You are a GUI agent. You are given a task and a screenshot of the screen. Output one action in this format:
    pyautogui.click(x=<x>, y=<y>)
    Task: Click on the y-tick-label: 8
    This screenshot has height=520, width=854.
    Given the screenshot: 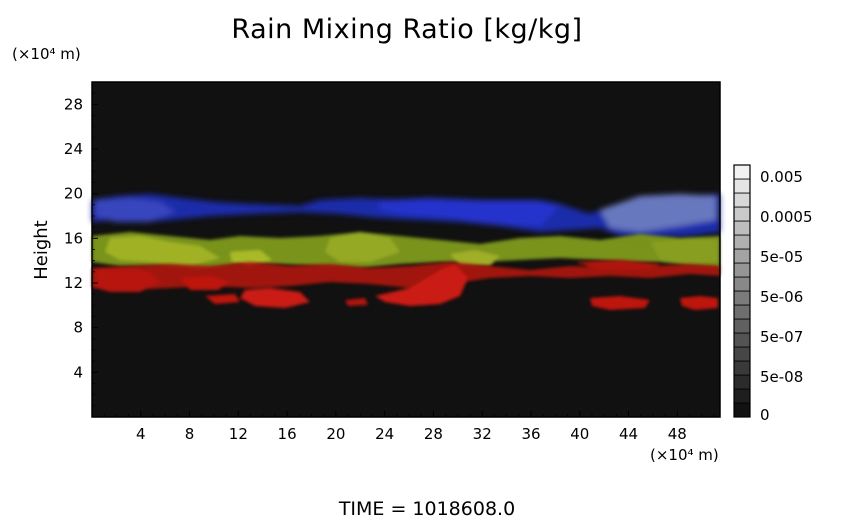 What is the action you would take?
    pyautogui.click(x=78, y=328)
    